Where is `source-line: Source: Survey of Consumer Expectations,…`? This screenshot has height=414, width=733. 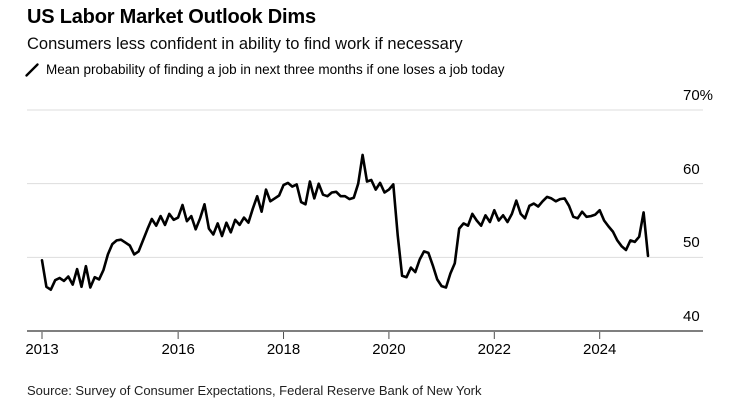 source-line: Source: Survey of Consumer Expectations,… is located at coordinates (254, 390).